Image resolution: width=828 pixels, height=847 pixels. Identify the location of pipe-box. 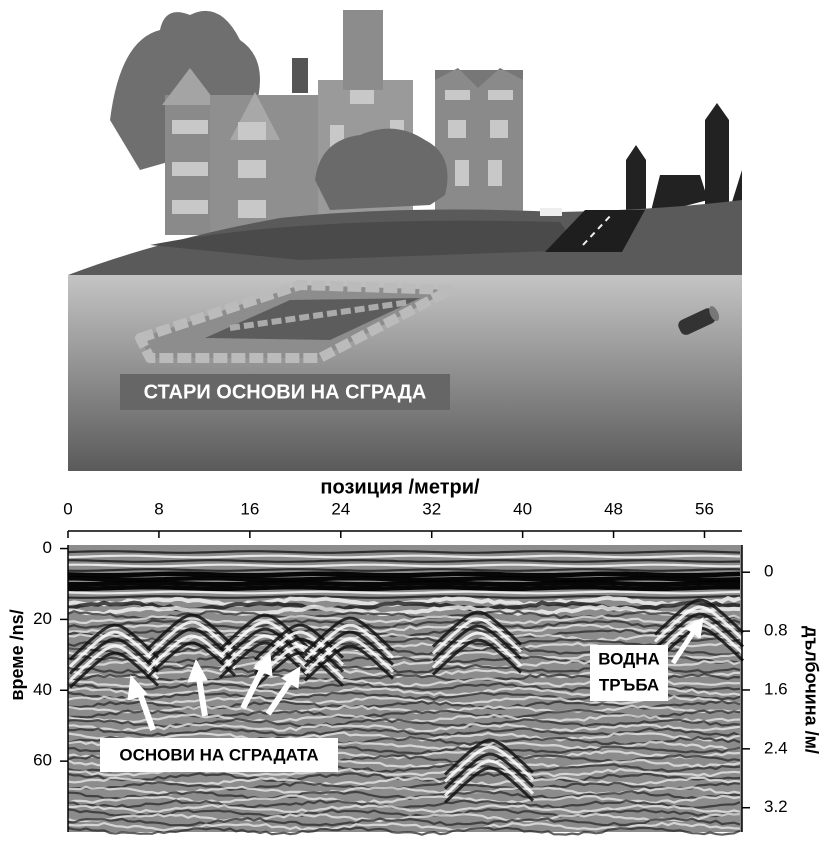
(629, 673).